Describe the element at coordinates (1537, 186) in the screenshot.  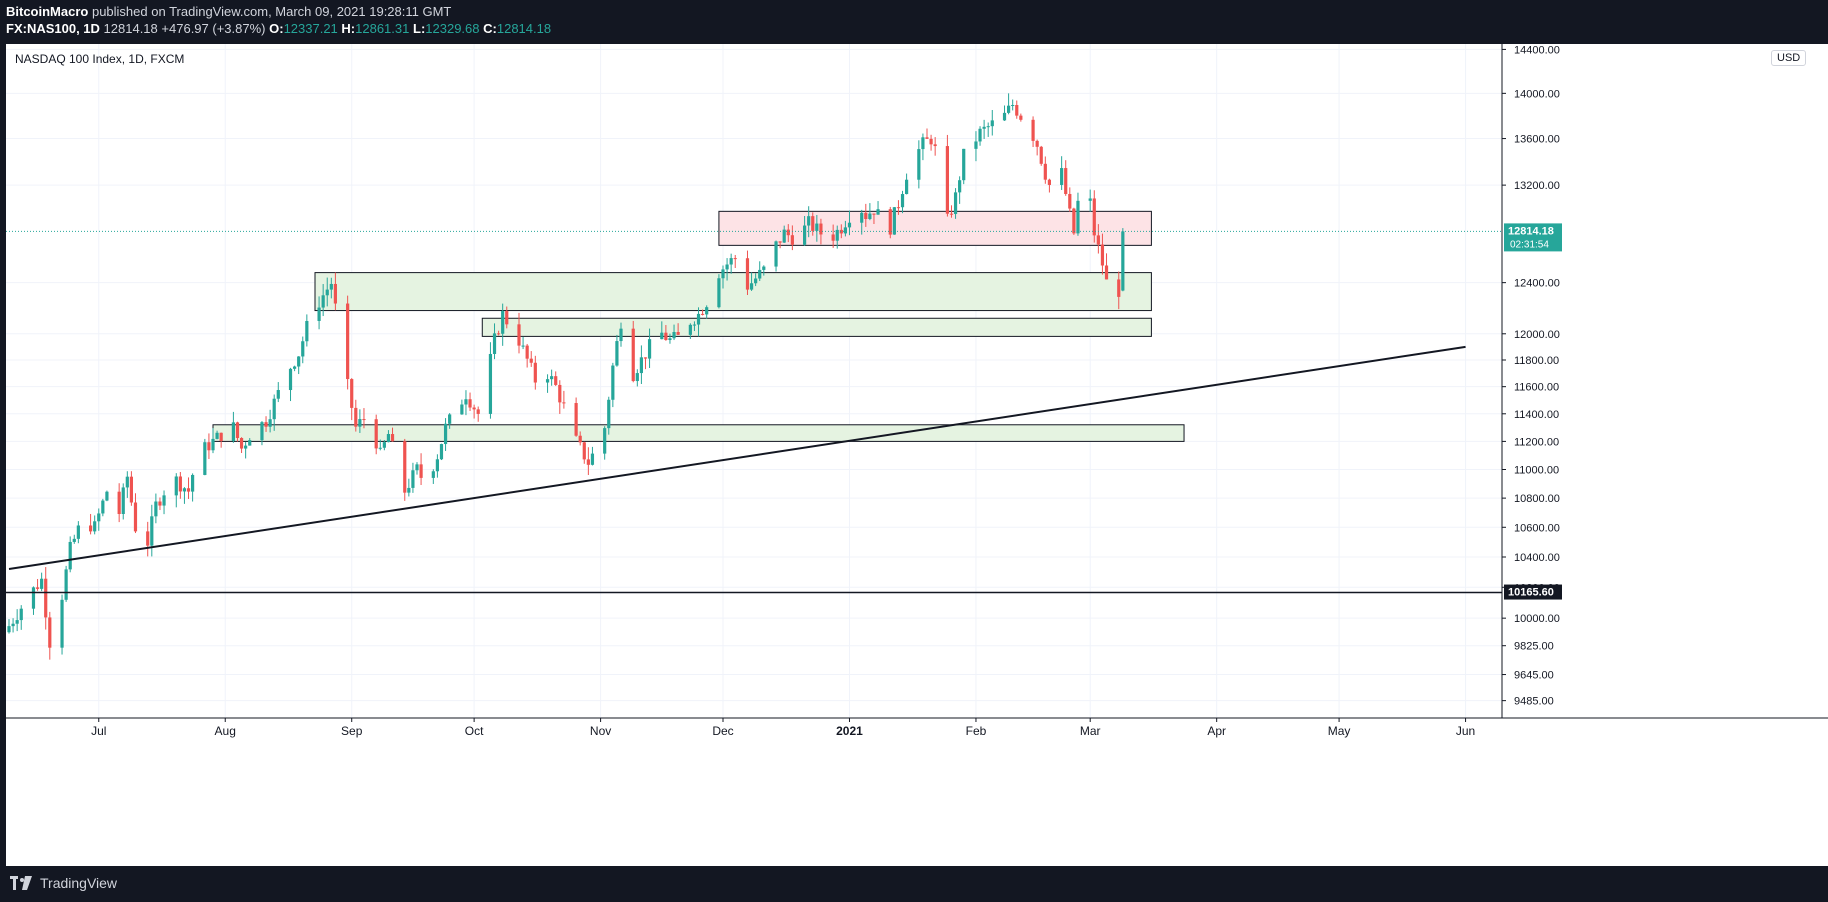
I see `price-tick-label: 13200.00` at that location.